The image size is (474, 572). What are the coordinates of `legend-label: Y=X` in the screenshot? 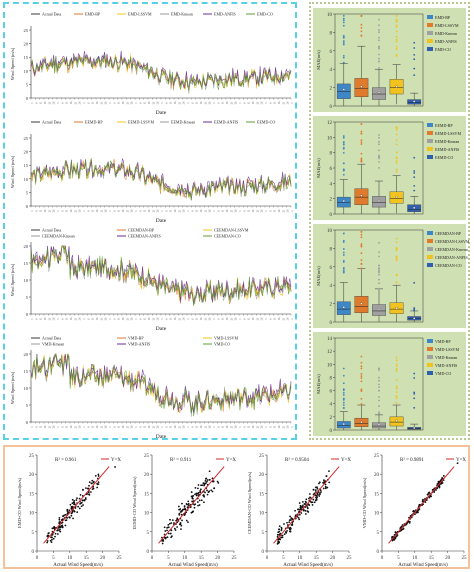 It's located at (116, 460).